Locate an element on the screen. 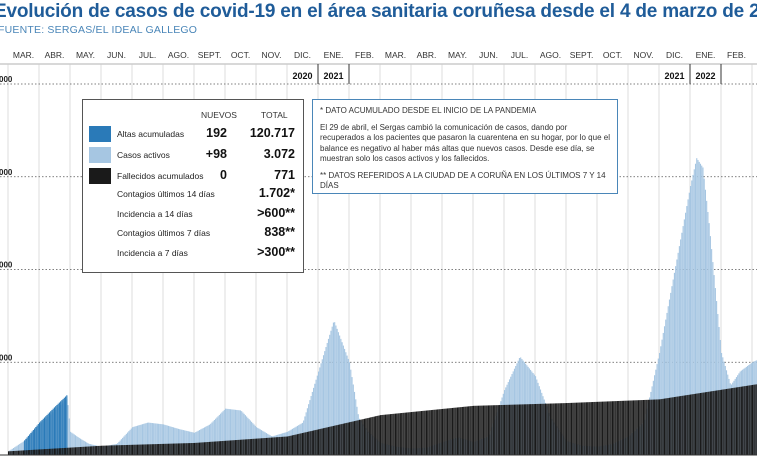 The height and width of the screenshot is (463, 757). stat-value-incidencia-7: >300** is located at coordinates (276, 252).